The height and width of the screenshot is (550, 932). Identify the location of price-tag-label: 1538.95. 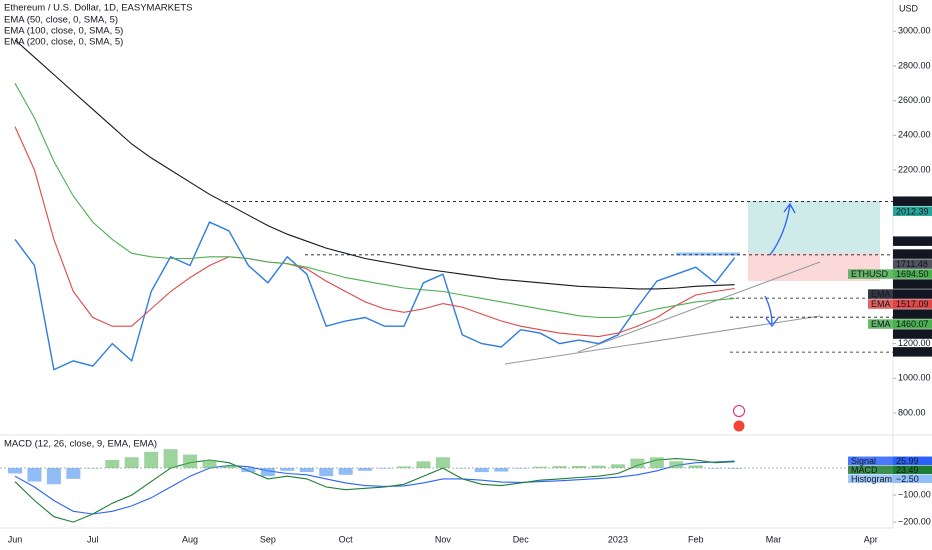
(912, 294).